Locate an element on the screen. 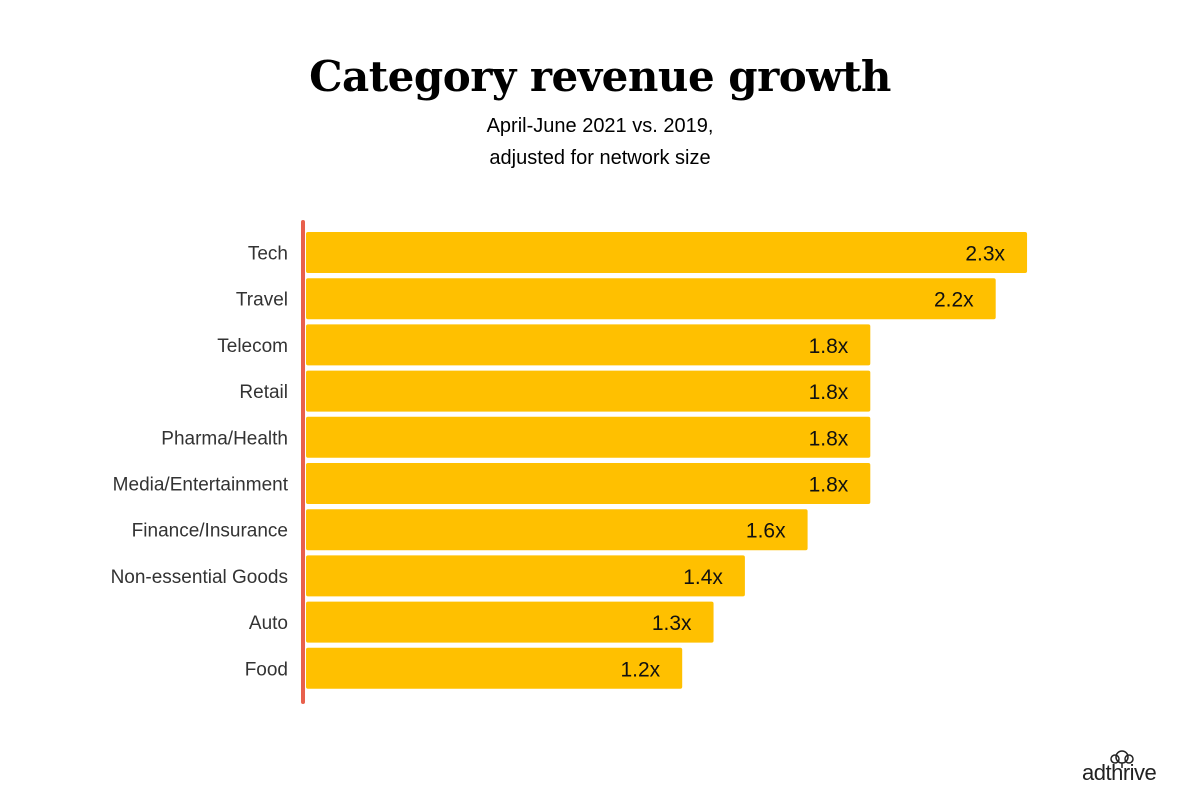 The image size is (1200, 800). bar-pharma-health is located at coordinates (588, 437).